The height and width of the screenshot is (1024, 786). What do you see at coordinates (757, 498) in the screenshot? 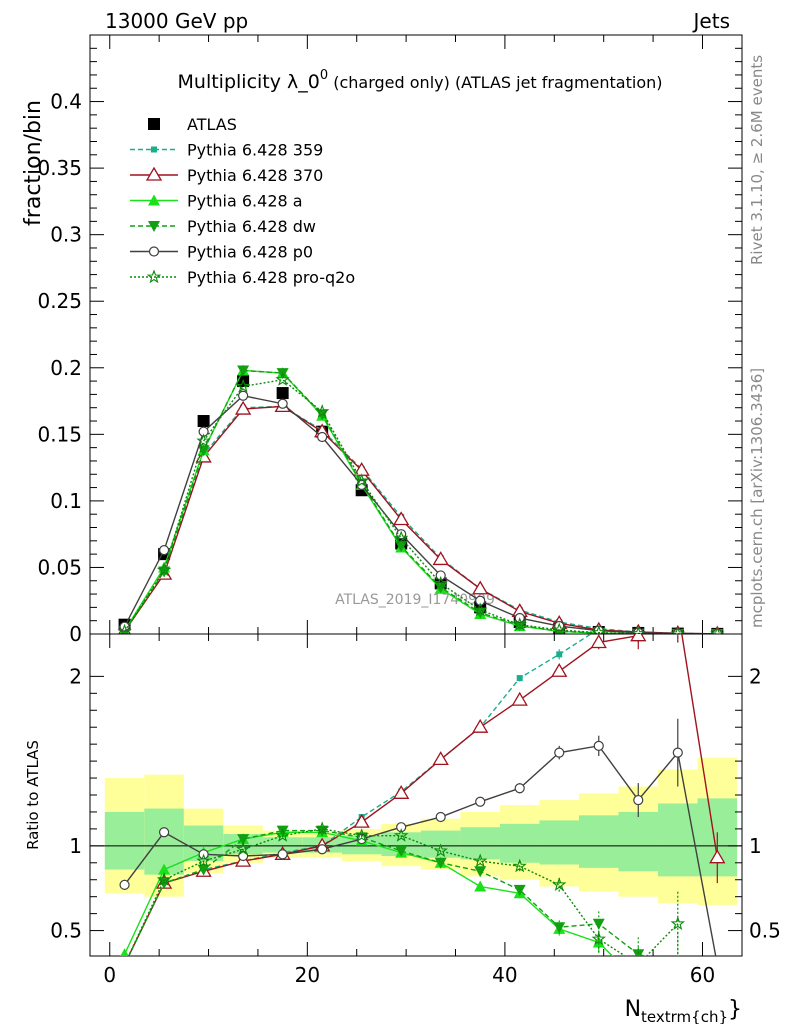
I see `mcplots-label: mcplots.cern.ch [arXiv:1306.3436]` at bounding box center [757, 498].